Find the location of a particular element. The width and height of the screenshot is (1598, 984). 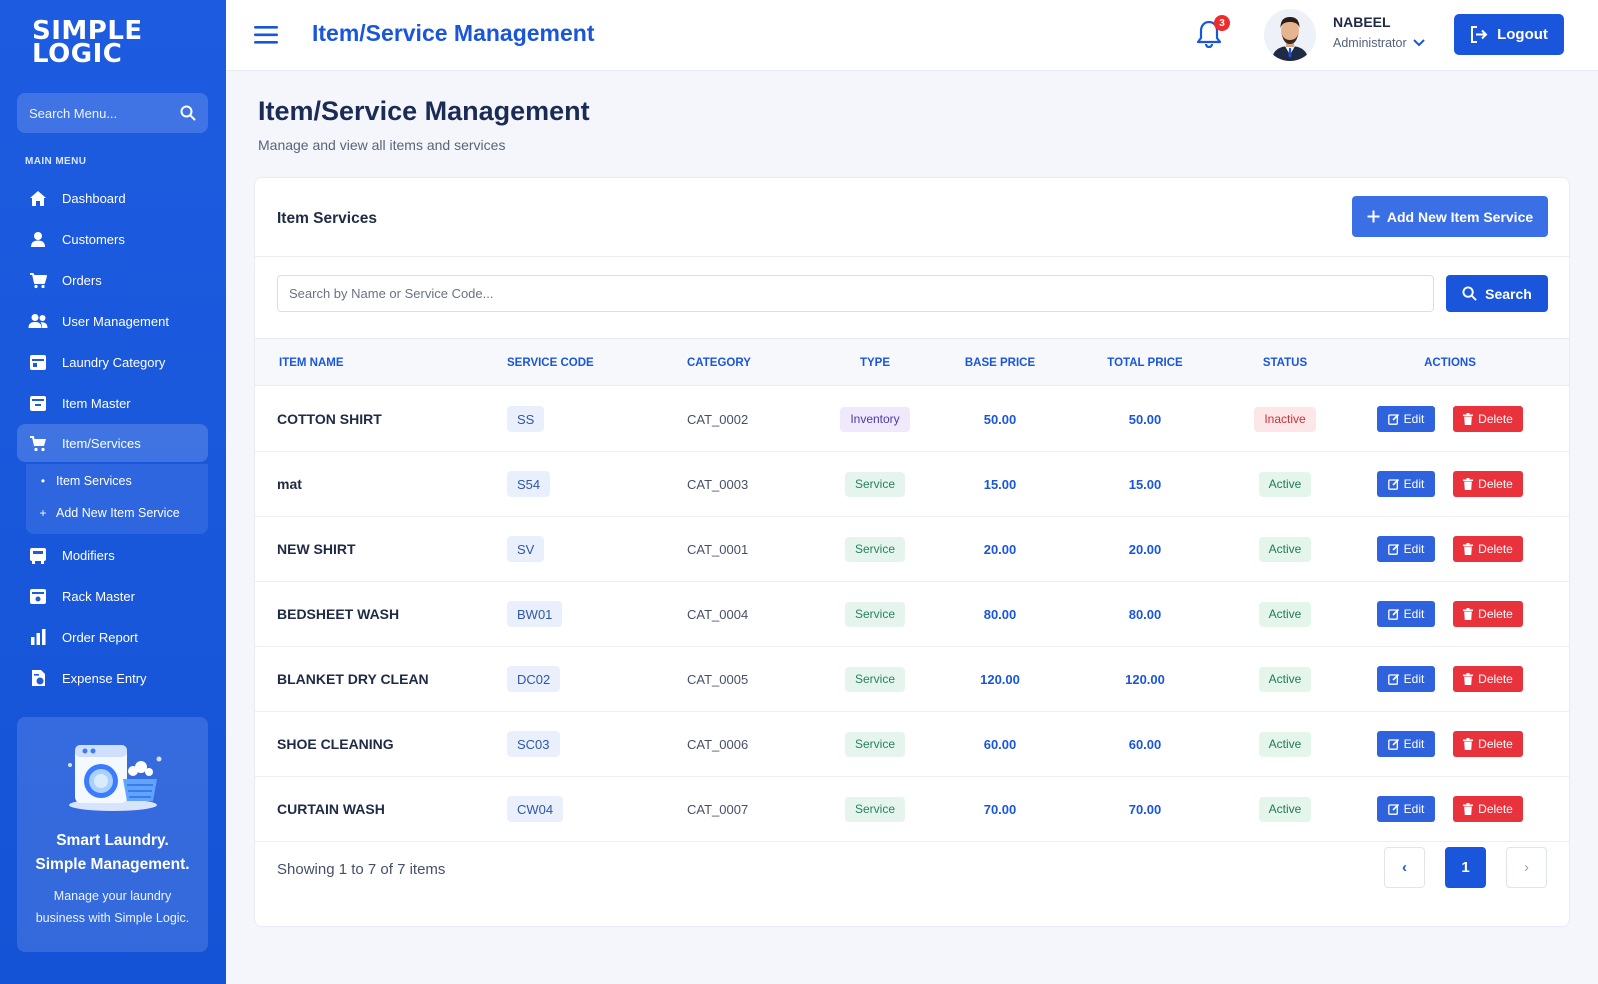

hamburger-menu-icon is located at coordinates (266, 35).